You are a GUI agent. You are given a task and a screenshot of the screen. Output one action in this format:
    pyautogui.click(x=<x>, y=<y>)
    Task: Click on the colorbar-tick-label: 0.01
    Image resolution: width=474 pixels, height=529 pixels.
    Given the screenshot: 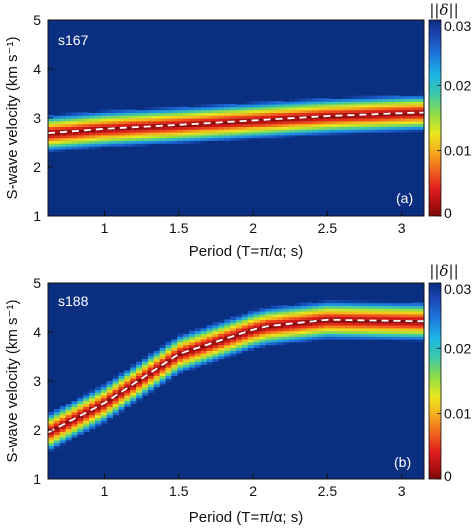 What is the action you would take?
    pyautogui.click(x=457, y=151)
    